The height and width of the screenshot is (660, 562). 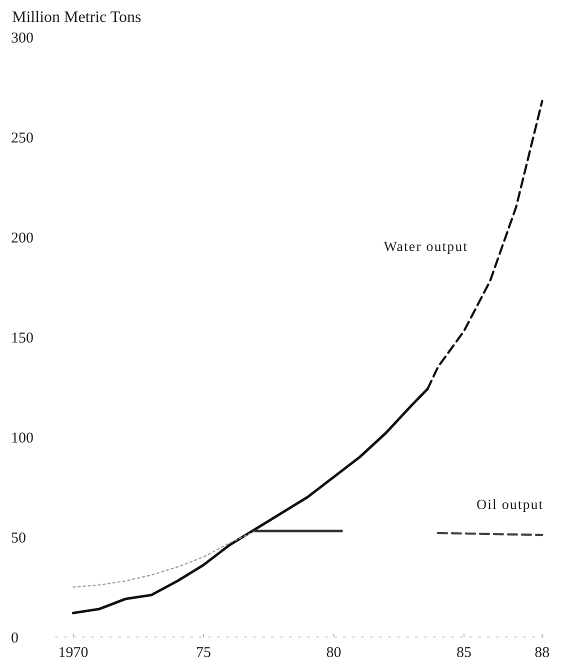 What do you see at coordinates (22, 138) in the screenshot?
I see `y-tick-label: 250` at bounding box center [22, 138].